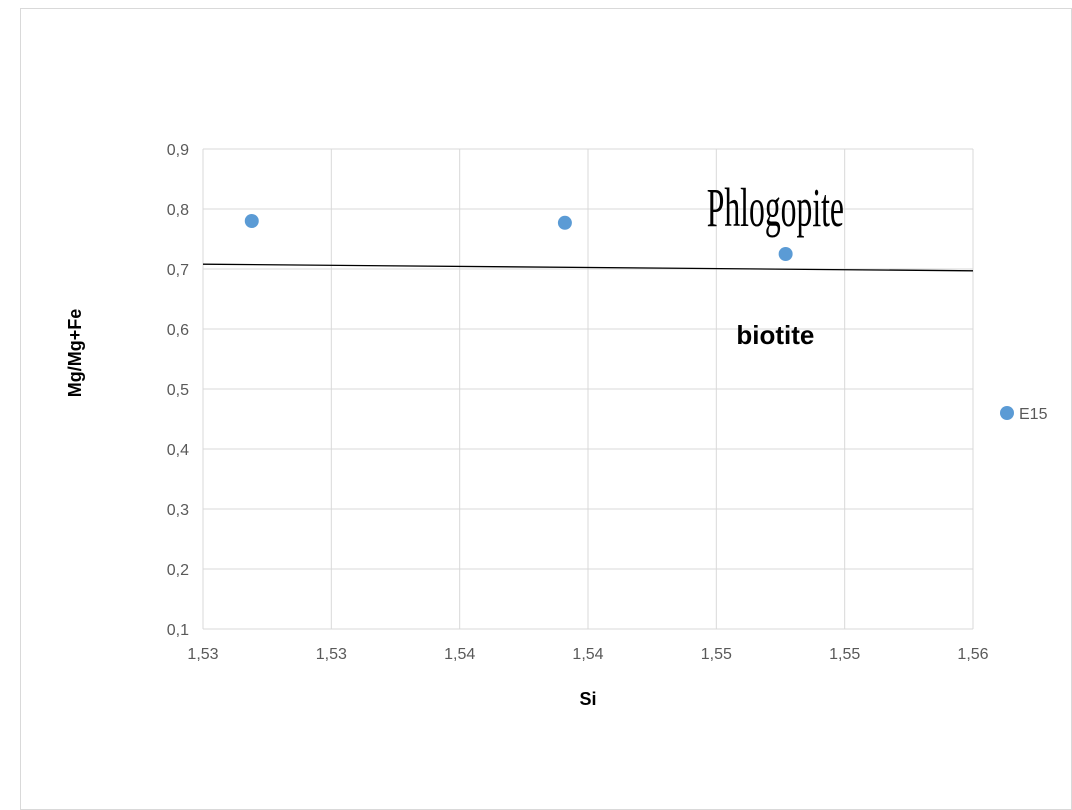 This screenshot has width=1072, height=810. Describe the element at coordinates (775, 335) in the screenshot. I see `annotation-biotite: biotite` at that location.